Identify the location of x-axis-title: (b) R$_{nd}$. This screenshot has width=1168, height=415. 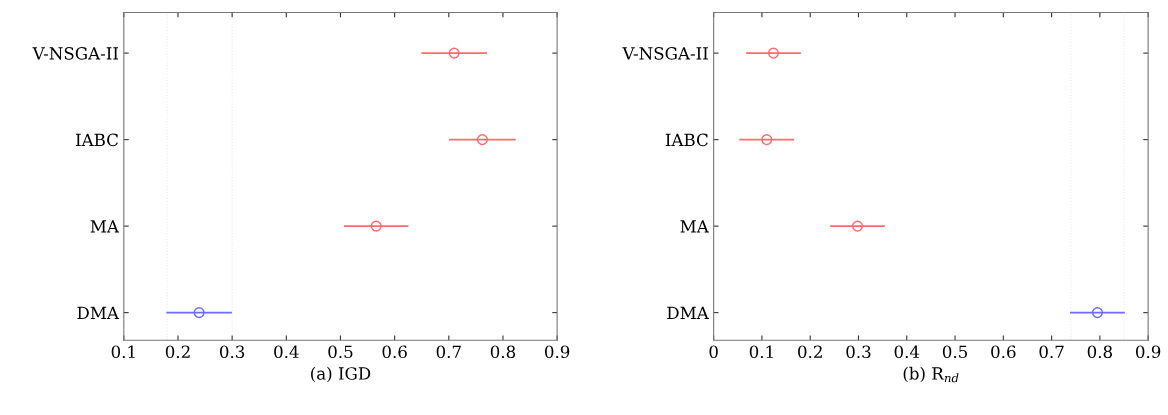
(931, 374).